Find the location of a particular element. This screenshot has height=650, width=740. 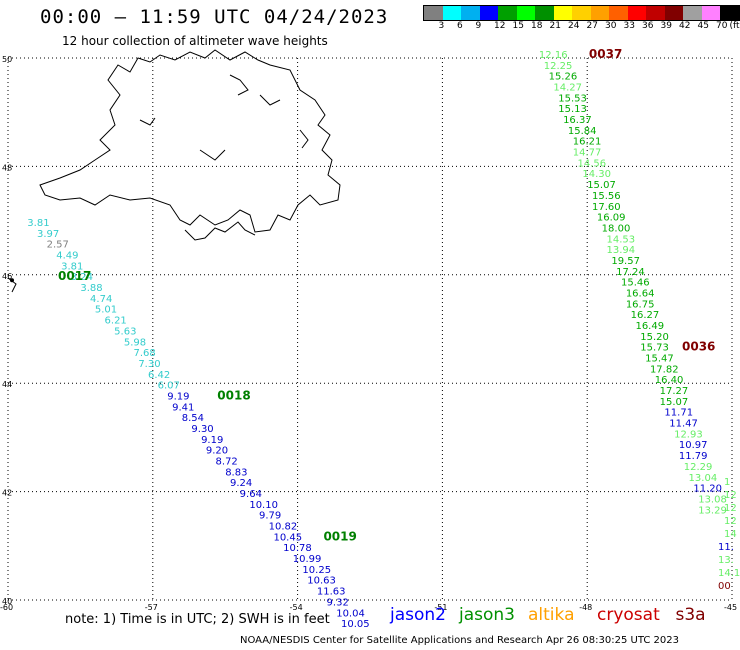

lon-tick-label: -54 is located at coordinates (296, 607).